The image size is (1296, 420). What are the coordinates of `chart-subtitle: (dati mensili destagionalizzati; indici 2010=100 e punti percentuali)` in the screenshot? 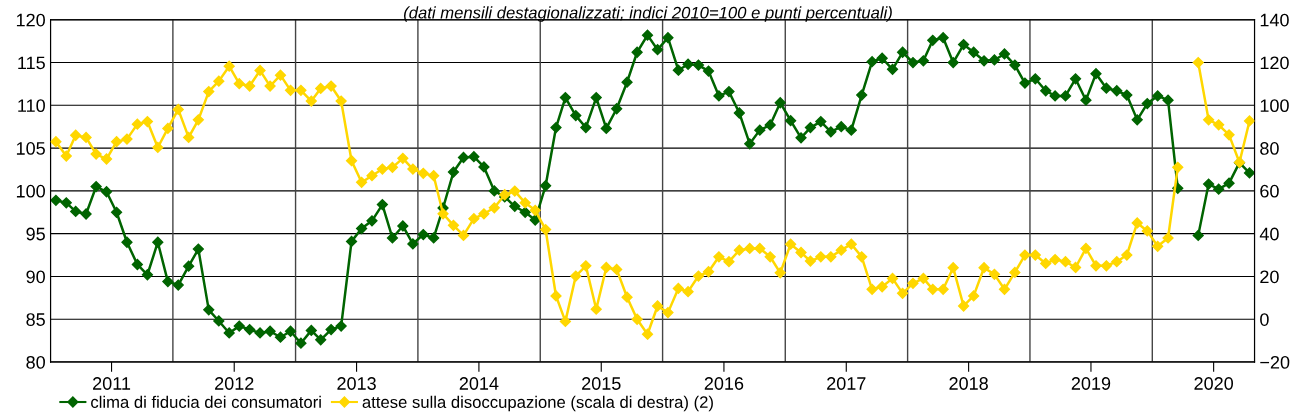 It's located at (647, 14).